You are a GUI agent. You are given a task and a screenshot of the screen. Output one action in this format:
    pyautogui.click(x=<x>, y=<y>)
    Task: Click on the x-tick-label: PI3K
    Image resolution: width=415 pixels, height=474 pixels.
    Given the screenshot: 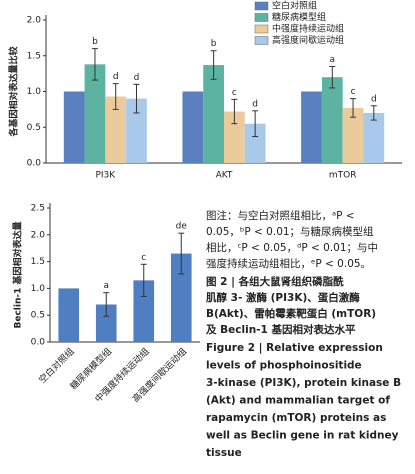 What is the action you would take?
    pyautogui.click(x=105, y=176)
    